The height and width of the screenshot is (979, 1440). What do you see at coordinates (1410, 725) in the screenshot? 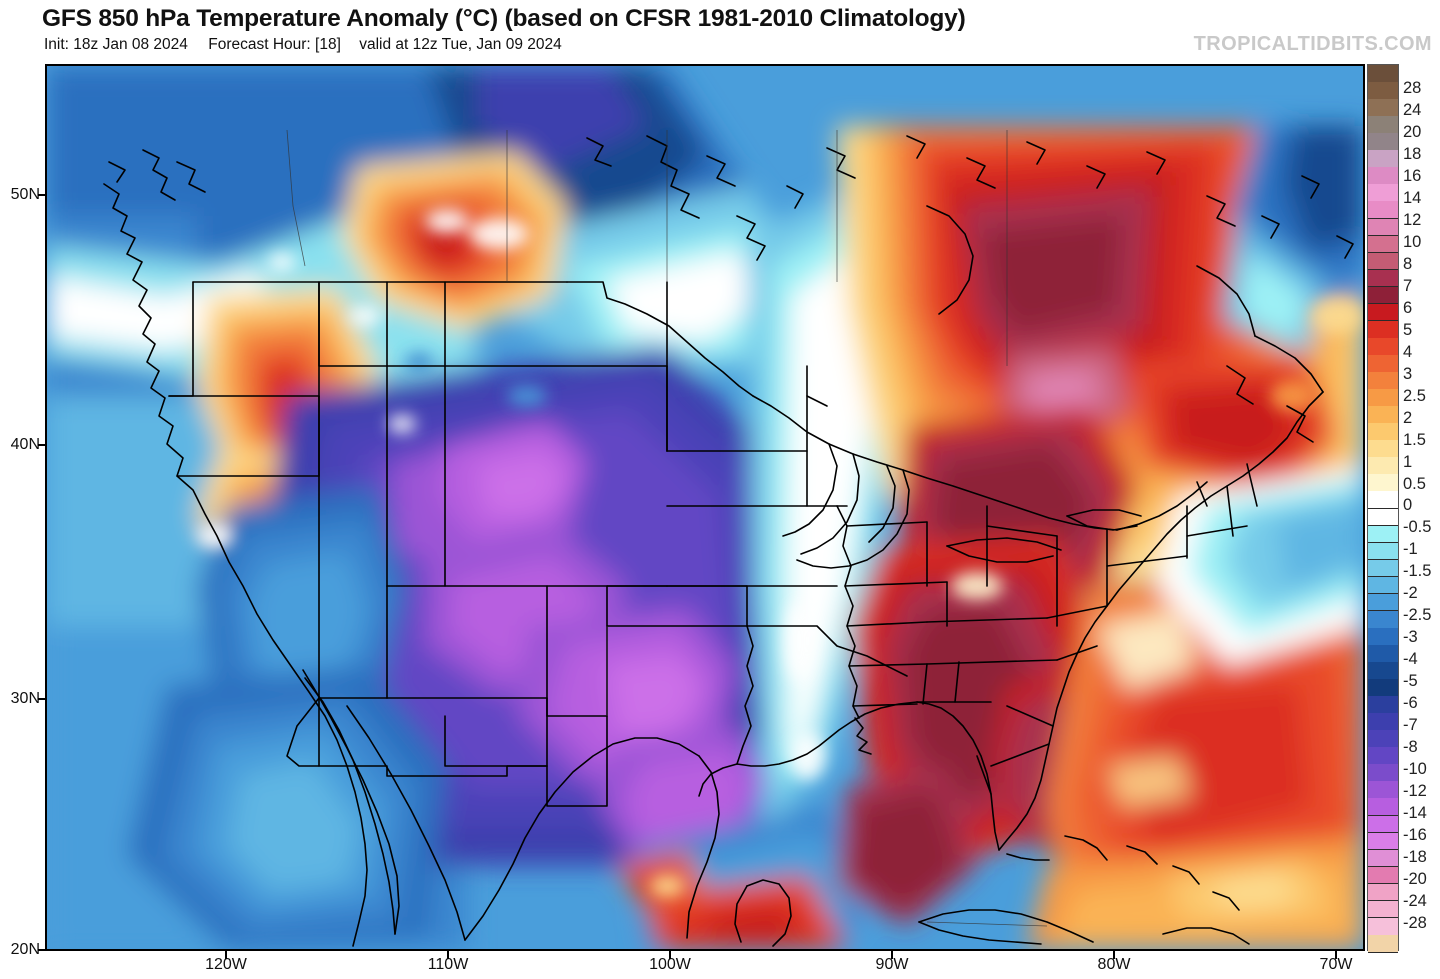
I see `colorbar-tick-label: -7` at bounding box center [1410, 725].